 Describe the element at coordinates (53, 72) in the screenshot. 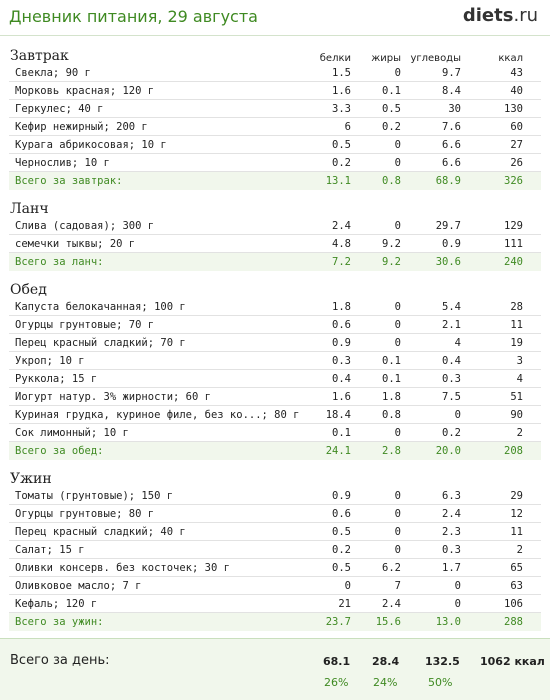

I see `food-name: Свекла; 90 г` at that location.